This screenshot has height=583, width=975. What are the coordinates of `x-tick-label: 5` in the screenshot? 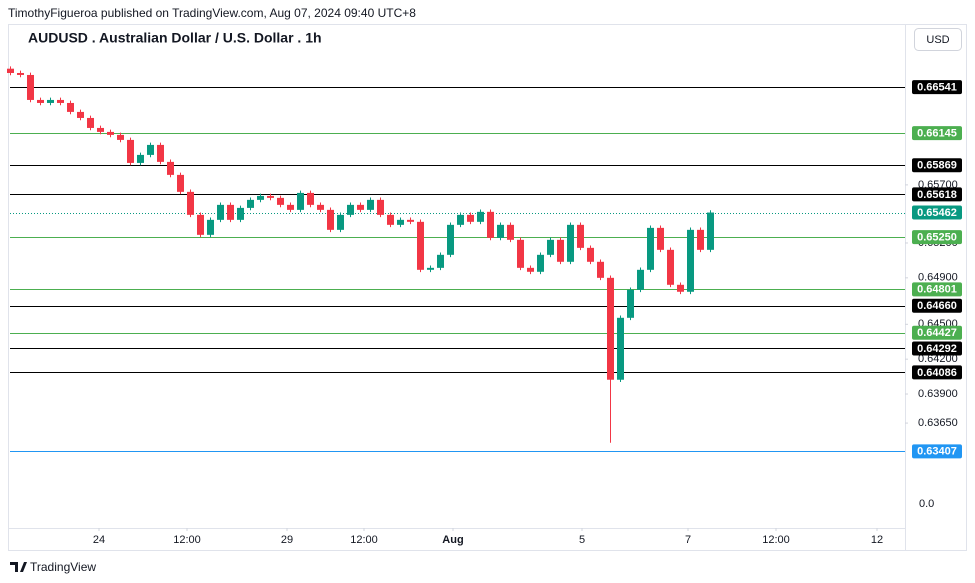 It's located at (582, 540).